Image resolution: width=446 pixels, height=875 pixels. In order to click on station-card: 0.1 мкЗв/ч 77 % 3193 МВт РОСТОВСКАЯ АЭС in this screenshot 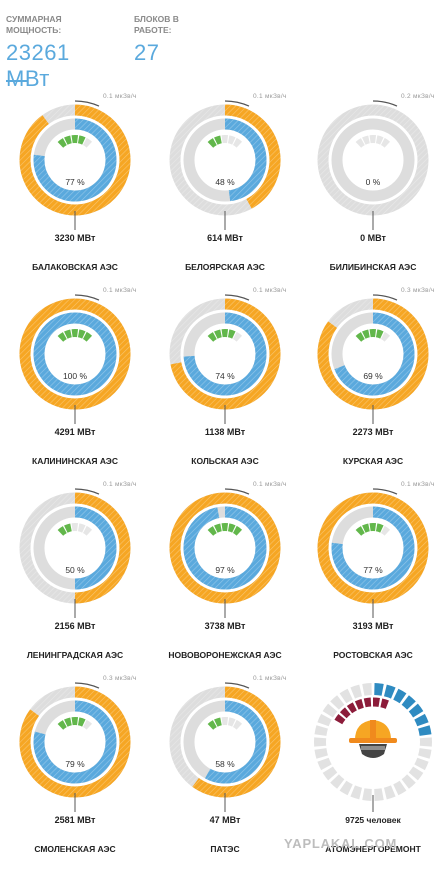, I will do `click(373, 575)`.